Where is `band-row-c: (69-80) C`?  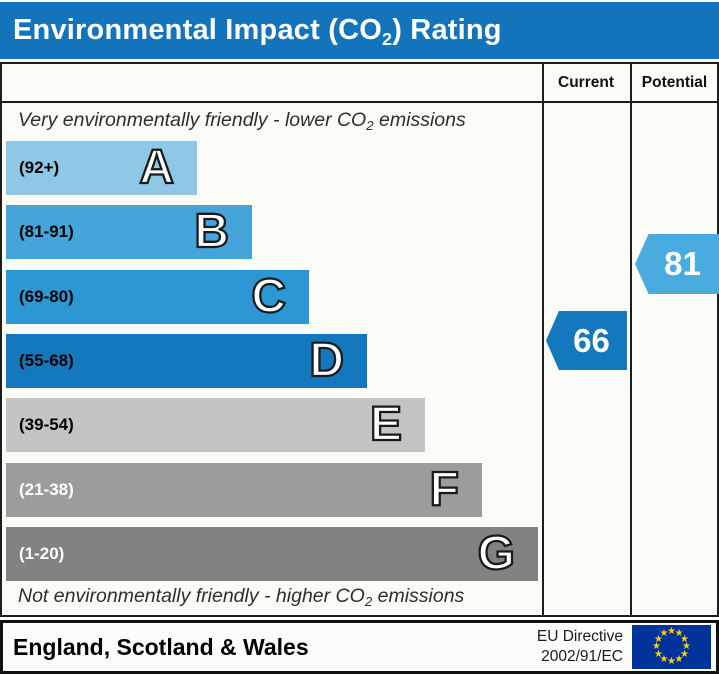
band-row-c: (69-80) C is located at coordinates (157, 296).